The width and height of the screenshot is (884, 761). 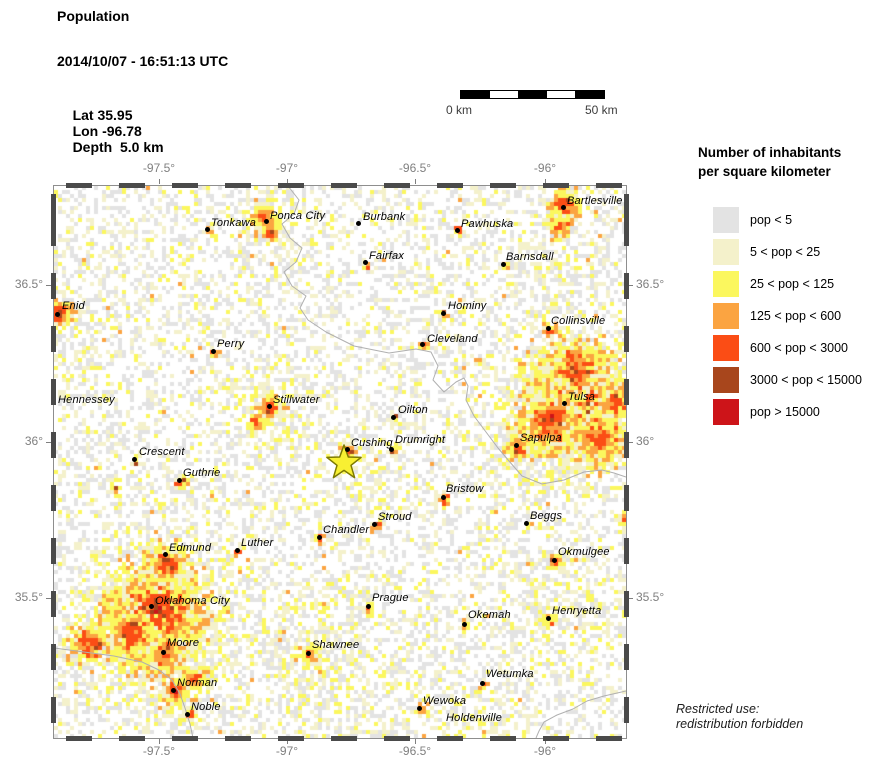 I want to click on legend-item: 600 < pop < 3000, so click(x=790, y=348).